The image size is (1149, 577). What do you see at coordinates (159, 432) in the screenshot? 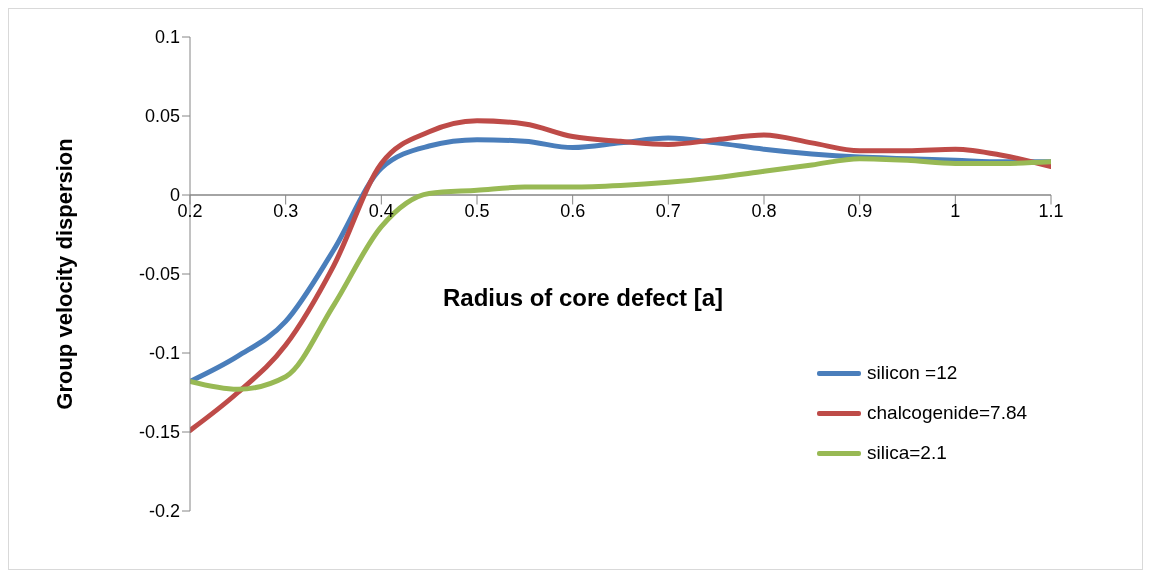
I see `y-tick-label: -0.15` at bounding box center [159, 432].